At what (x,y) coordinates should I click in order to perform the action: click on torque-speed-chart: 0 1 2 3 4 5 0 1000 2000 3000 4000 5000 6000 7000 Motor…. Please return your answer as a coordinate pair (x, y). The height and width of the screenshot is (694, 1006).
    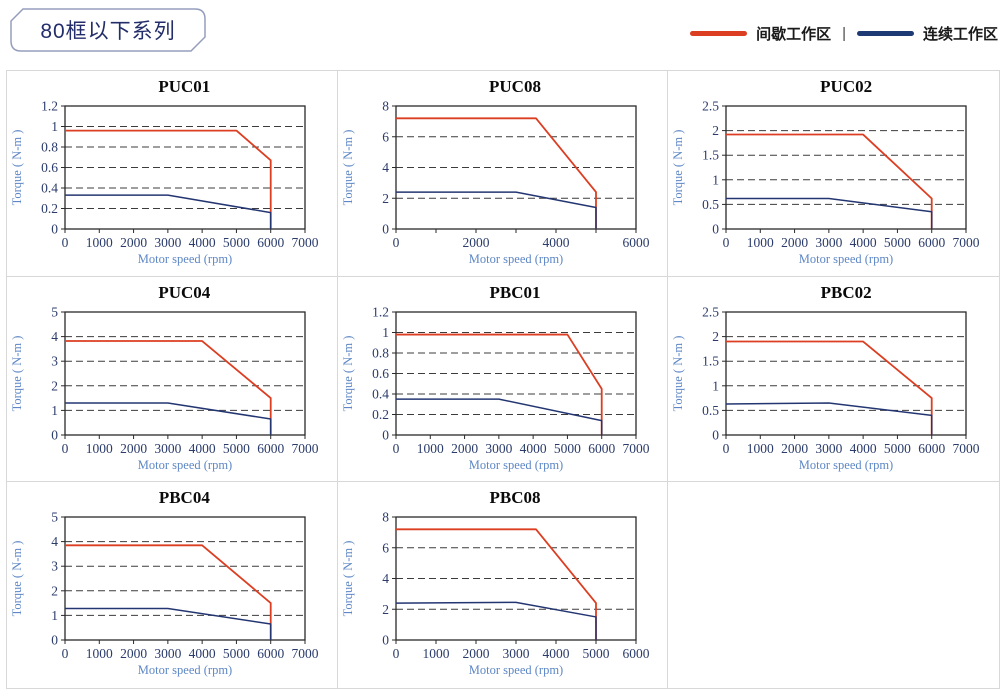
    Looking at the image, I should click on (164, 388).